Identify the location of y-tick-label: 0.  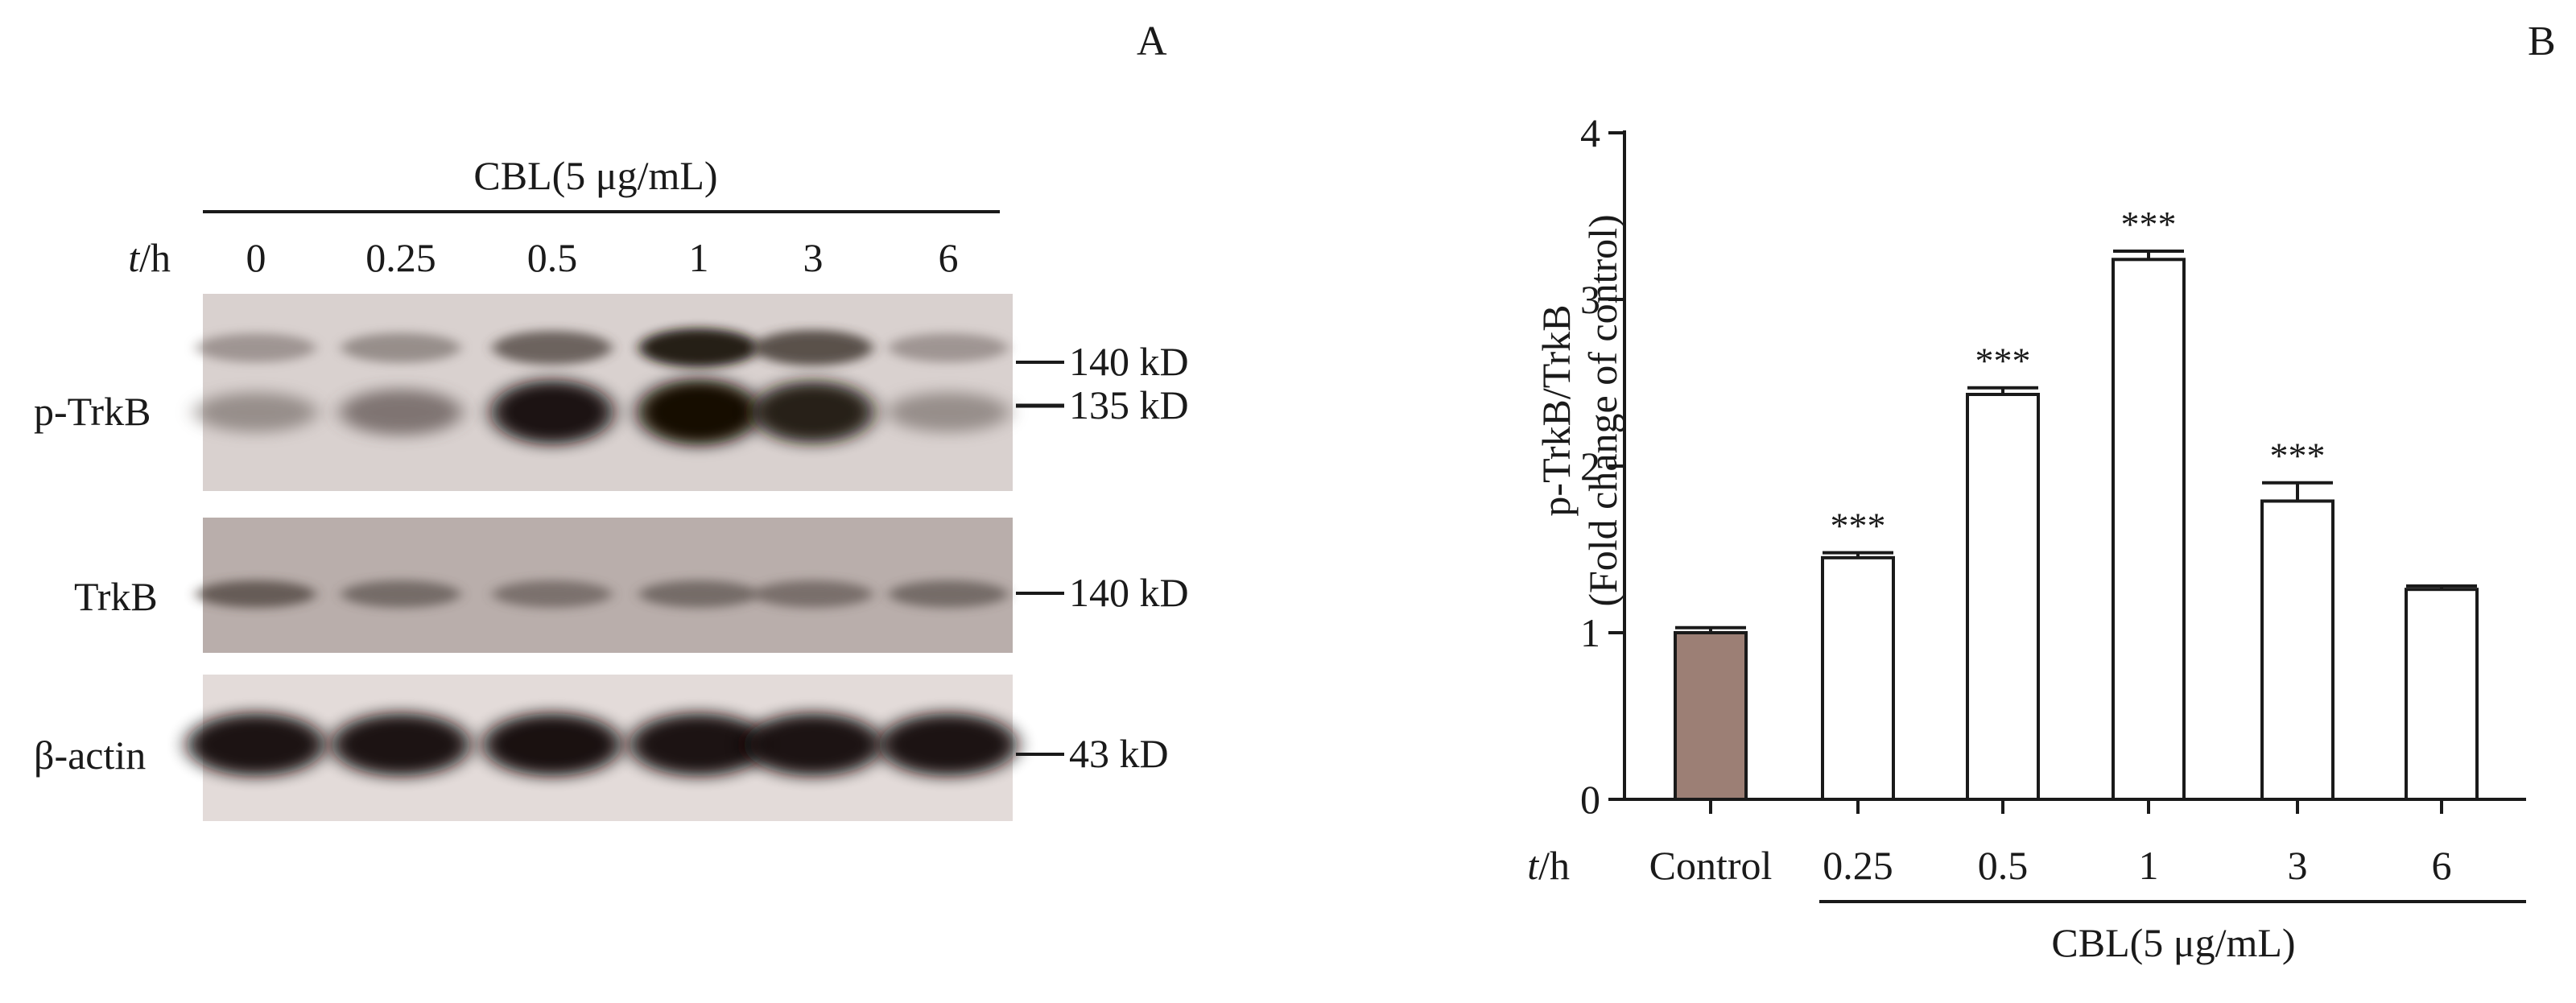
(1590, 799).